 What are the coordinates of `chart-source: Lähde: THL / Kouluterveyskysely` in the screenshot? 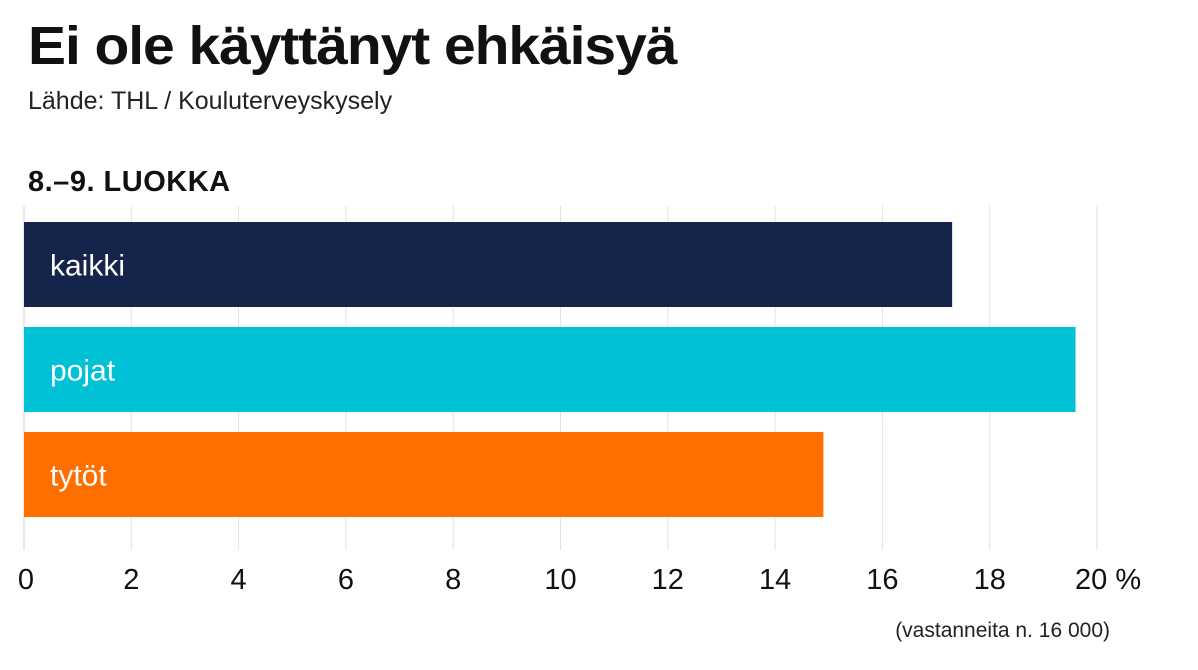 It's located at (210, 101).